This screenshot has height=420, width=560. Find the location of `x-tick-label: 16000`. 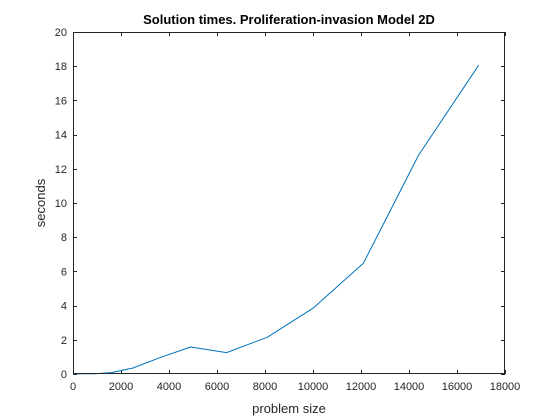

x-tick-label: 16000 is located at coordinates (457, 387).